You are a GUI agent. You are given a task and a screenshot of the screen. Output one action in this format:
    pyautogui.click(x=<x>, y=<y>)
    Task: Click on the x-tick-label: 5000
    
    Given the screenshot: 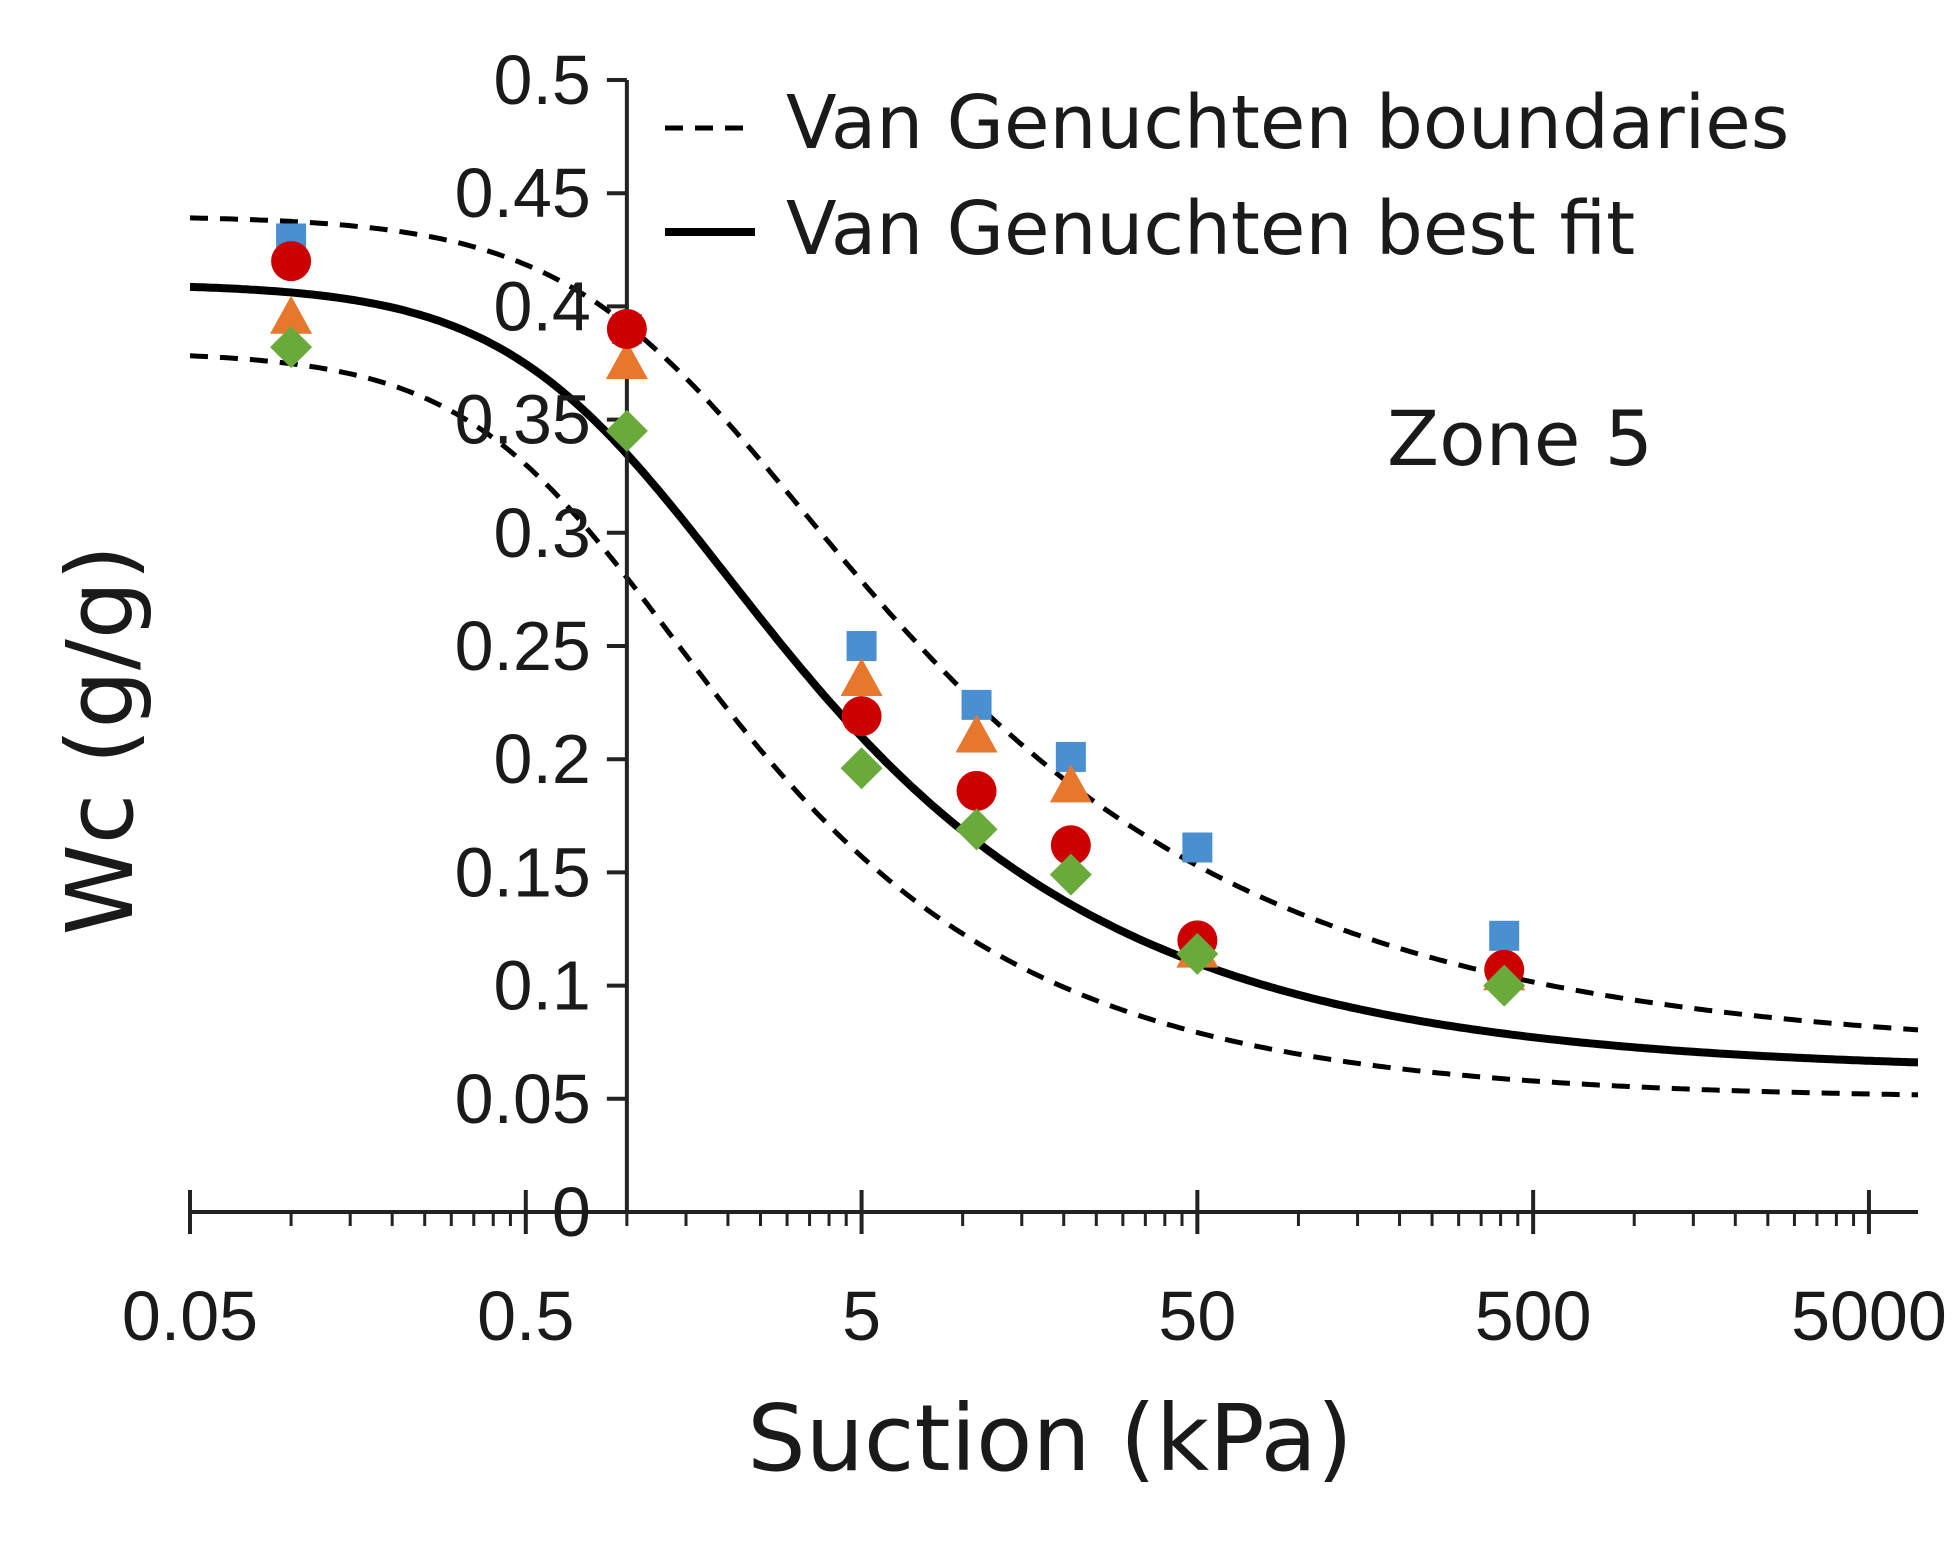 What is the action you would take?
    pyautogui.click(x=1869, y=1316)
    